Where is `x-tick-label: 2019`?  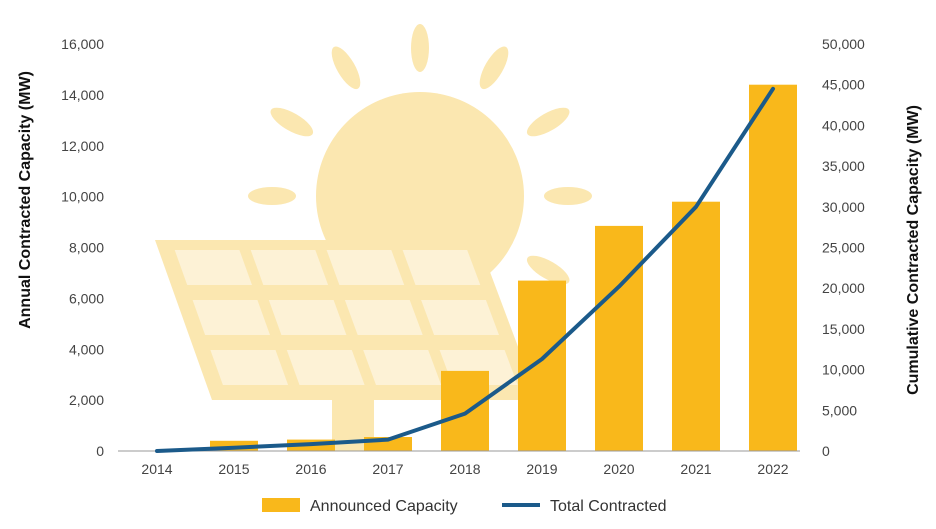 x-tick-label: 2019 is located at coordinates (541, 469).